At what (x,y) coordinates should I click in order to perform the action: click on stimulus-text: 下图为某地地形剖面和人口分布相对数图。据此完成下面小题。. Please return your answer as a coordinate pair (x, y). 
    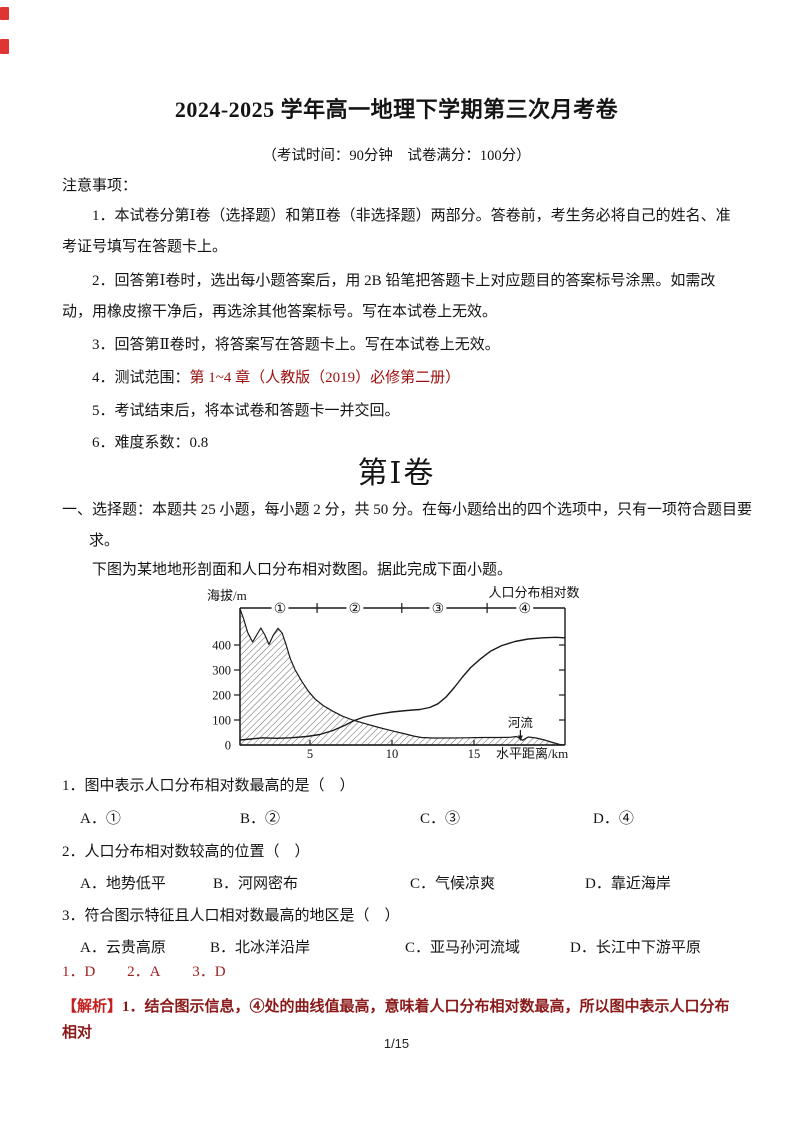
    Looking at the image, I should click on (302, 570).